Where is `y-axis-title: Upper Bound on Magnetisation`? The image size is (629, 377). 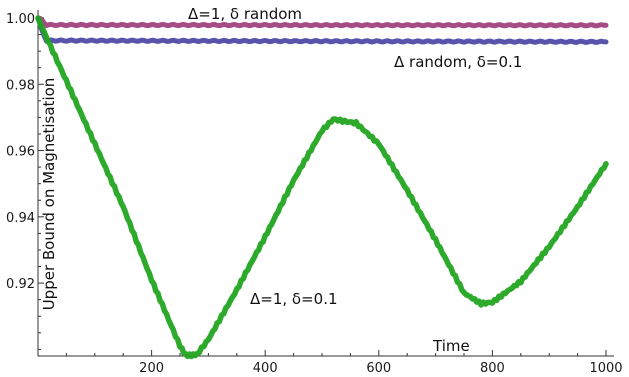
y-axis-title: Upper Bound on Magnetisation is located at coordinates (49, 194).